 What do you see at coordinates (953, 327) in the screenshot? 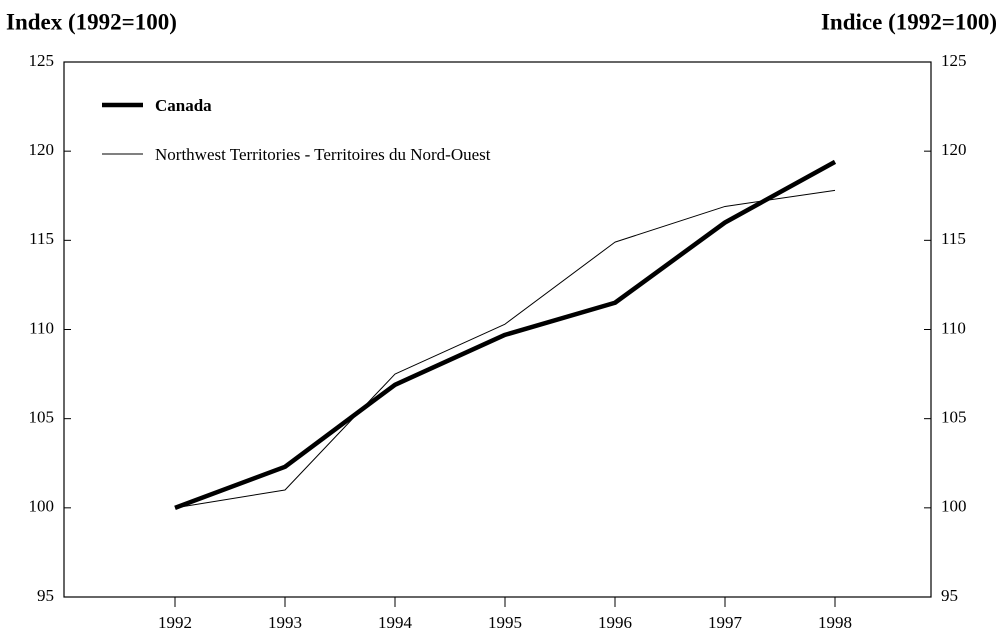
I see `y2-tick-label: 110` at bounding box center [953, 327].